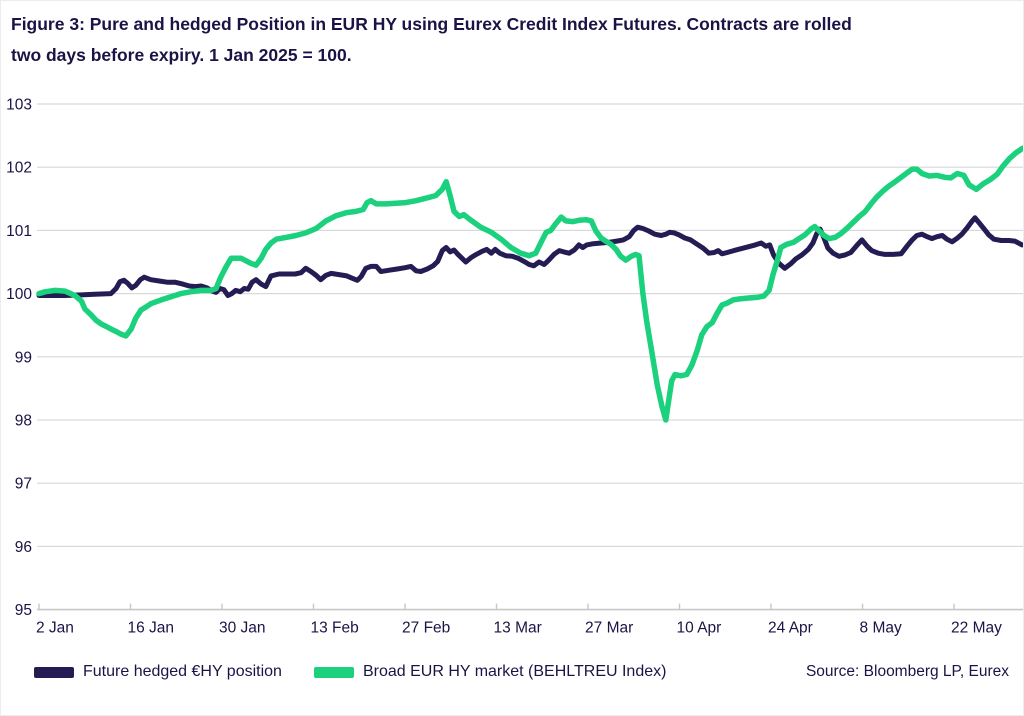 This screenshot has width=1024, height=716. Describe the element at coordinates (23, 484) in the screenshot. I see `y-axis-tick-label: 97` at that location.